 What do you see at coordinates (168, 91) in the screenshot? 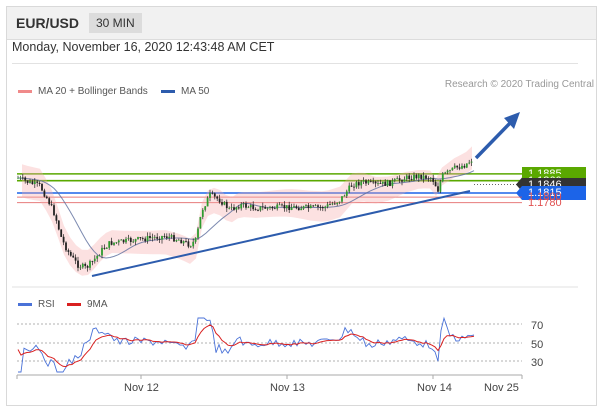
I see `ma50-swatch-icon` at bounding box center [168, 91].